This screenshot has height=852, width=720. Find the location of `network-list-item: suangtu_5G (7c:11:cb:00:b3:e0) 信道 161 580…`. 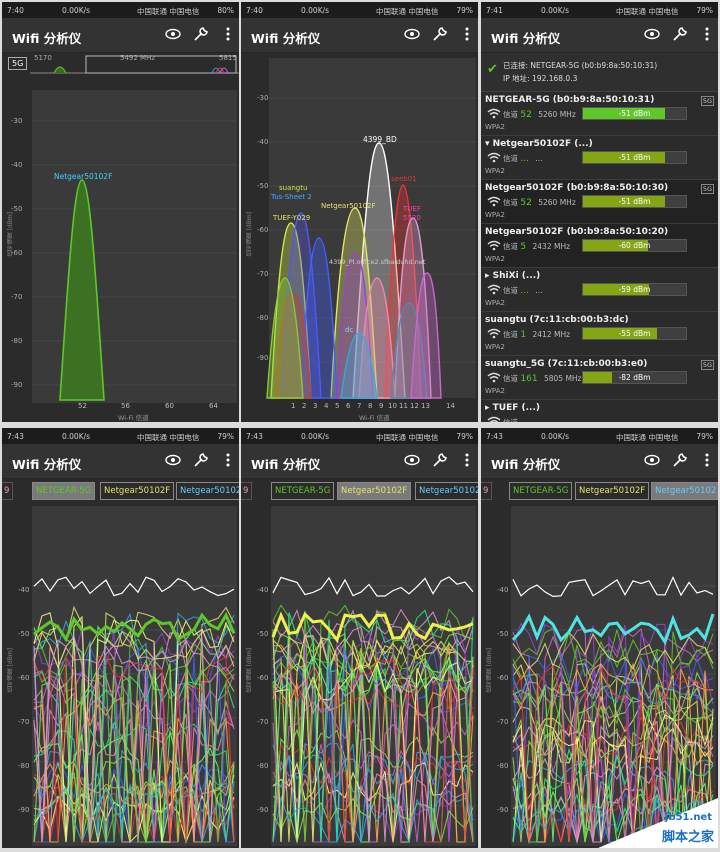

network-list-item: suangtu_5G (7c:11:cb:00:b3:e0) 信道 161 580… is located at coordinates (599, 378).